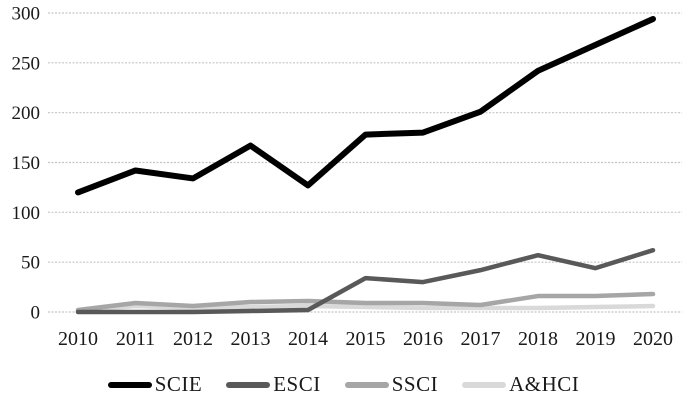 The width and height of the screenshot is (687, 402). Describe the element at coordinates (538, 339) in the screenshot. I see `x-tick-label: 2018` at that location.